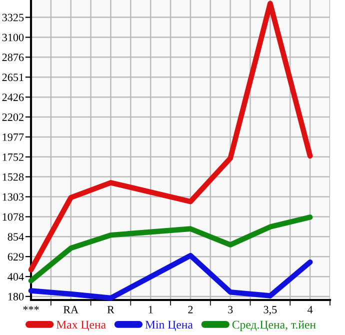  What do you see at coordinates (110, 310) in the screenshot?
I see `x-tick-label: R` at bounding box center [110, 310].